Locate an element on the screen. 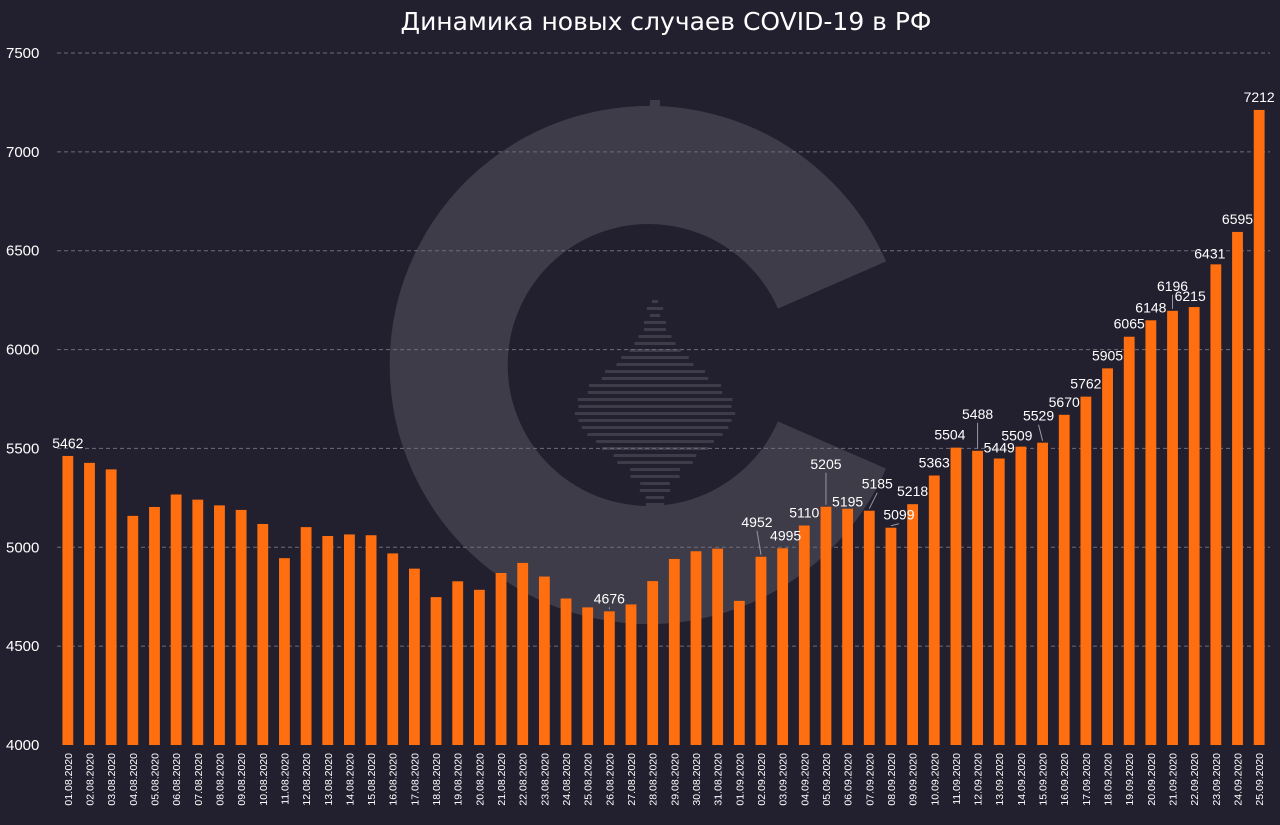 This screenshot has width=1280, height=825. data-label: 6196 is located at coordinates (1172, 286).